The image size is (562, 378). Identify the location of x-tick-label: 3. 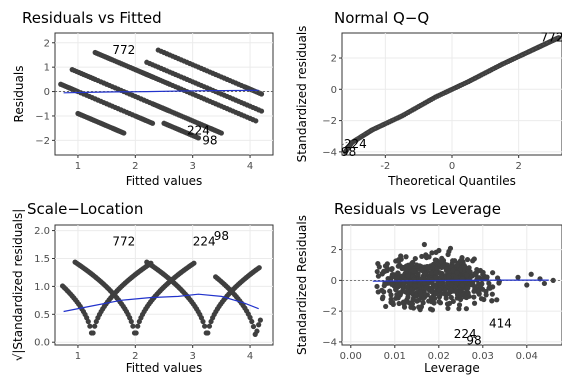
(192, 166).